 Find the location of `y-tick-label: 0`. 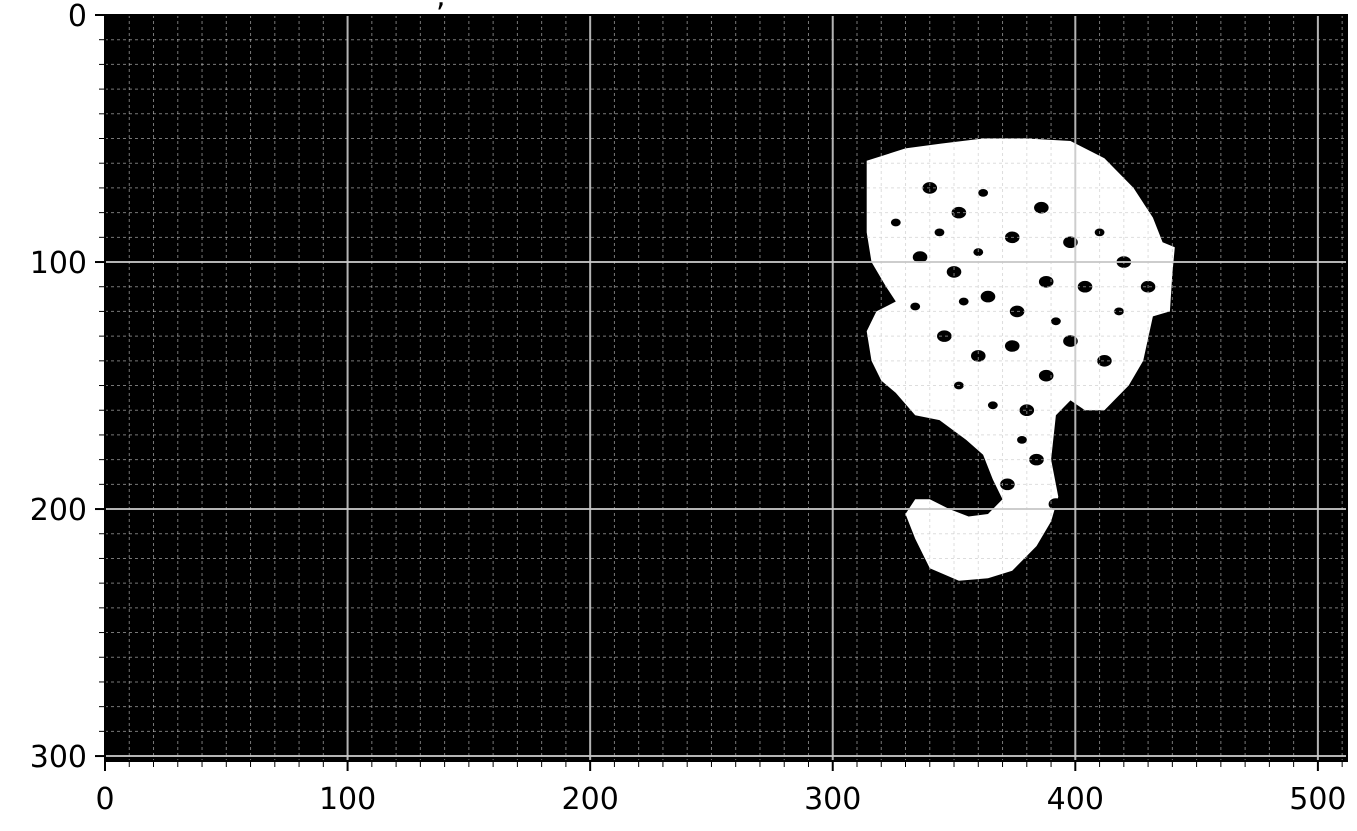

y-tick-label: 0 is located at coordinates (77, 17).